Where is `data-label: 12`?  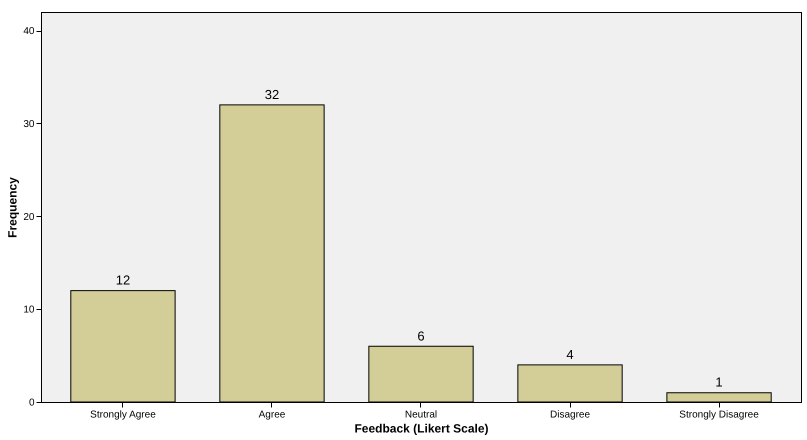
data-label: 12 is located at coordinates (123, 280).